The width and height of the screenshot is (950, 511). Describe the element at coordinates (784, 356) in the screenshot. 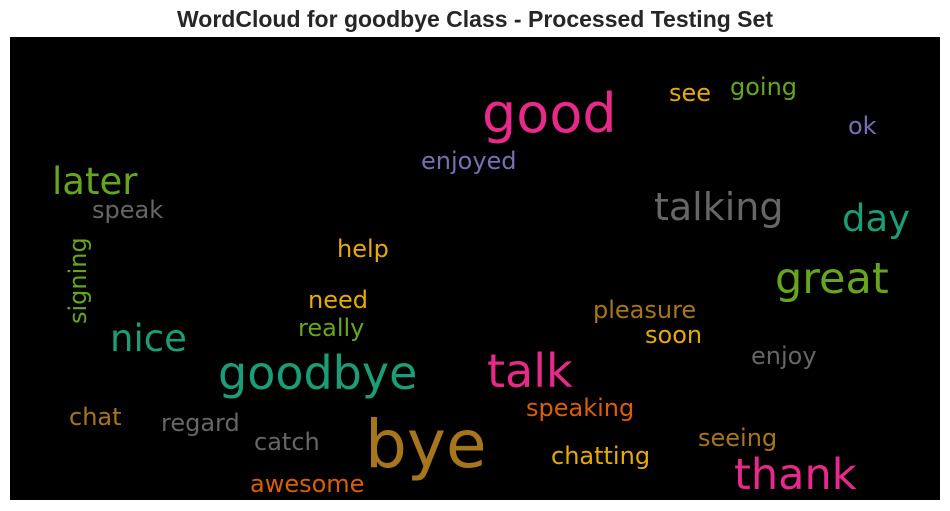

I see `word-enjoy: enjoy` at that location.